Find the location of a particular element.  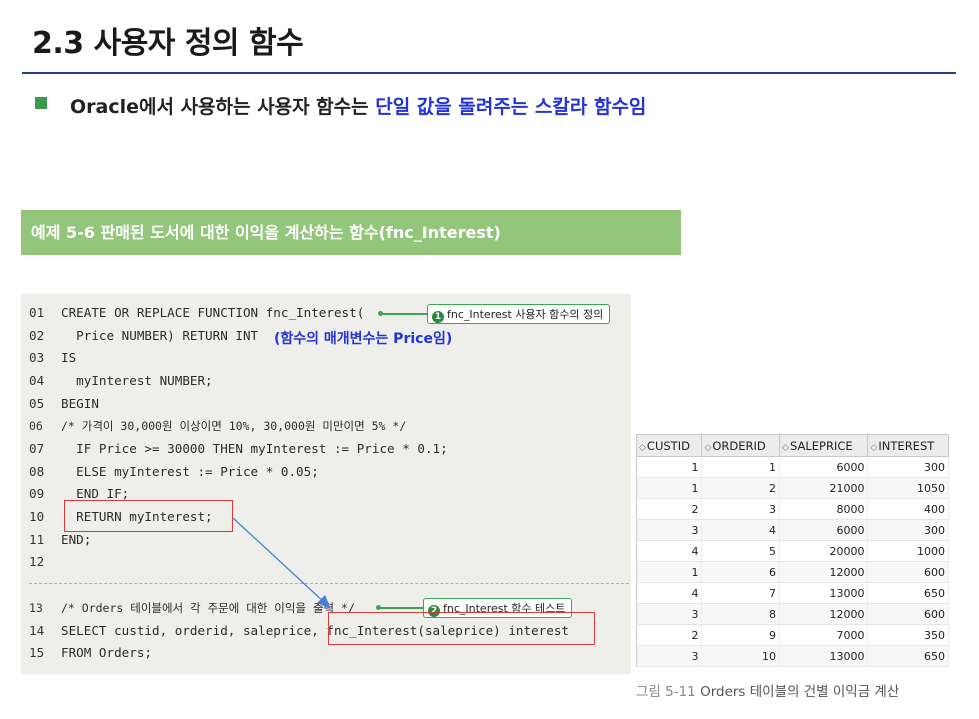

figure-caption: 그림 5-11 Orders 테이블의 건별 이익금 계산 is located at coordinates (767, 690).